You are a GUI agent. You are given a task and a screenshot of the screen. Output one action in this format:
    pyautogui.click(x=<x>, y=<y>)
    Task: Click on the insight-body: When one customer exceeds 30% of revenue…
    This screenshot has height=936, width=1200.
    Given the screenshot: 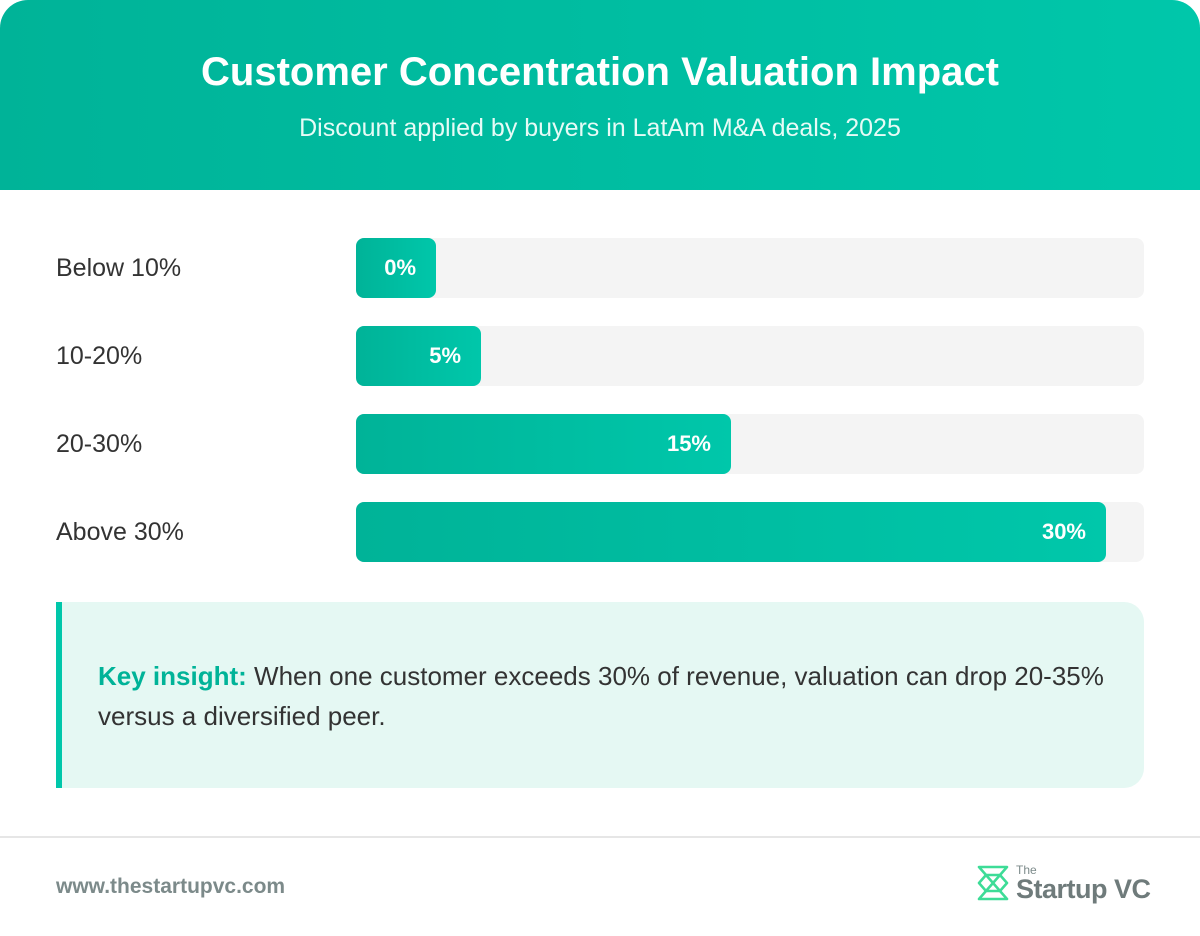 What is the action you would take?
    pyautogui.click(x=601, y=696)
    